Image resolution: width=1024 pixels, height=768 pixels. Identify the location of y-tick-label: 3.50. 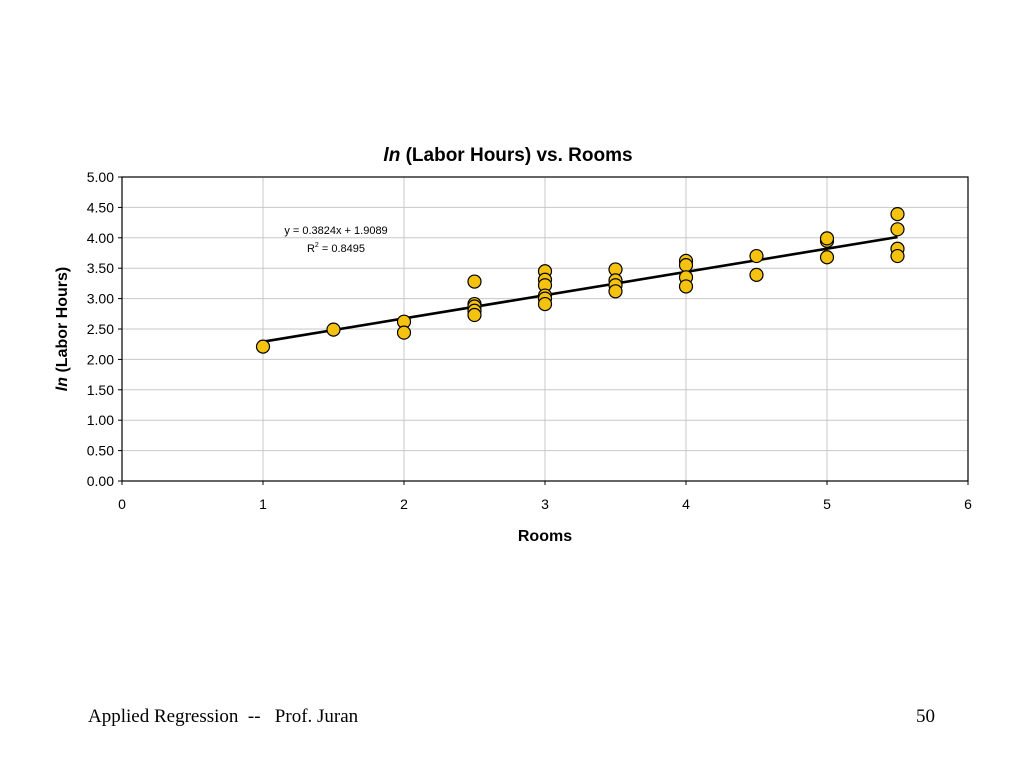
(100, 268).